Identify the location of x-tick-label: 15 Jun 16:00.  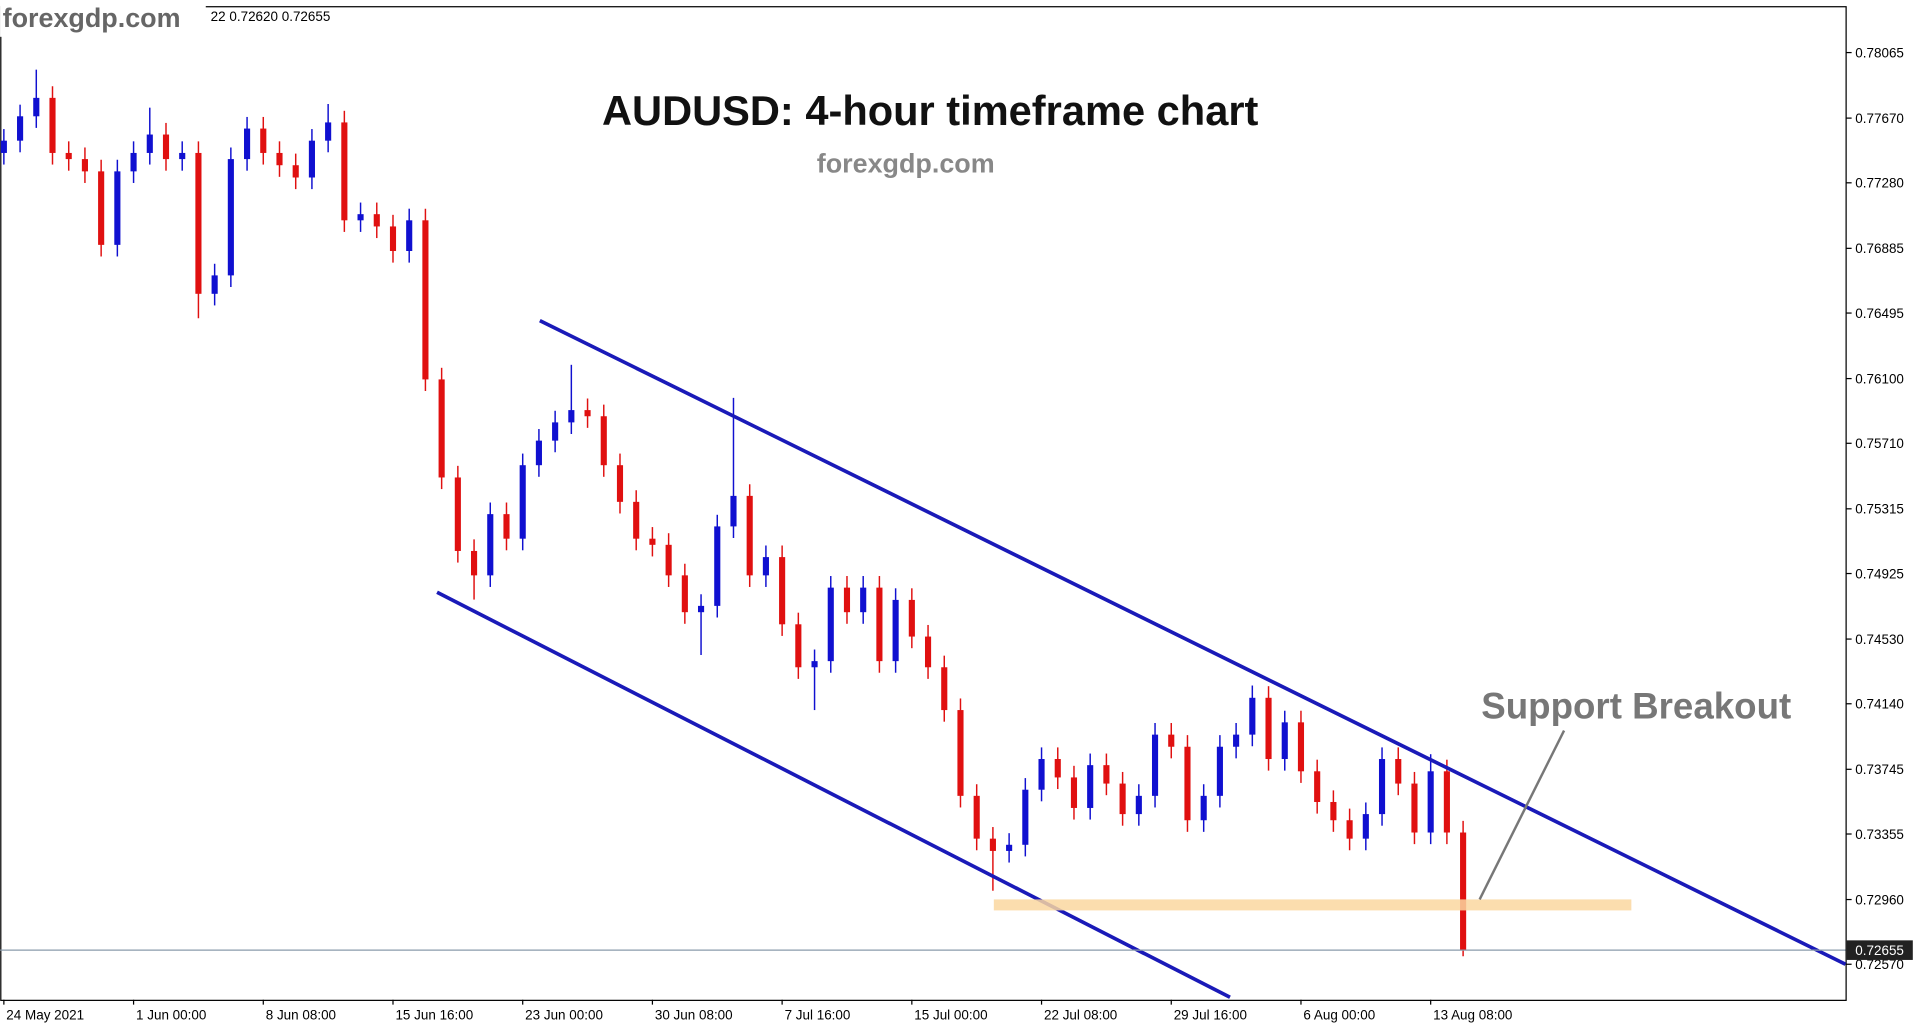
(434, 1014).